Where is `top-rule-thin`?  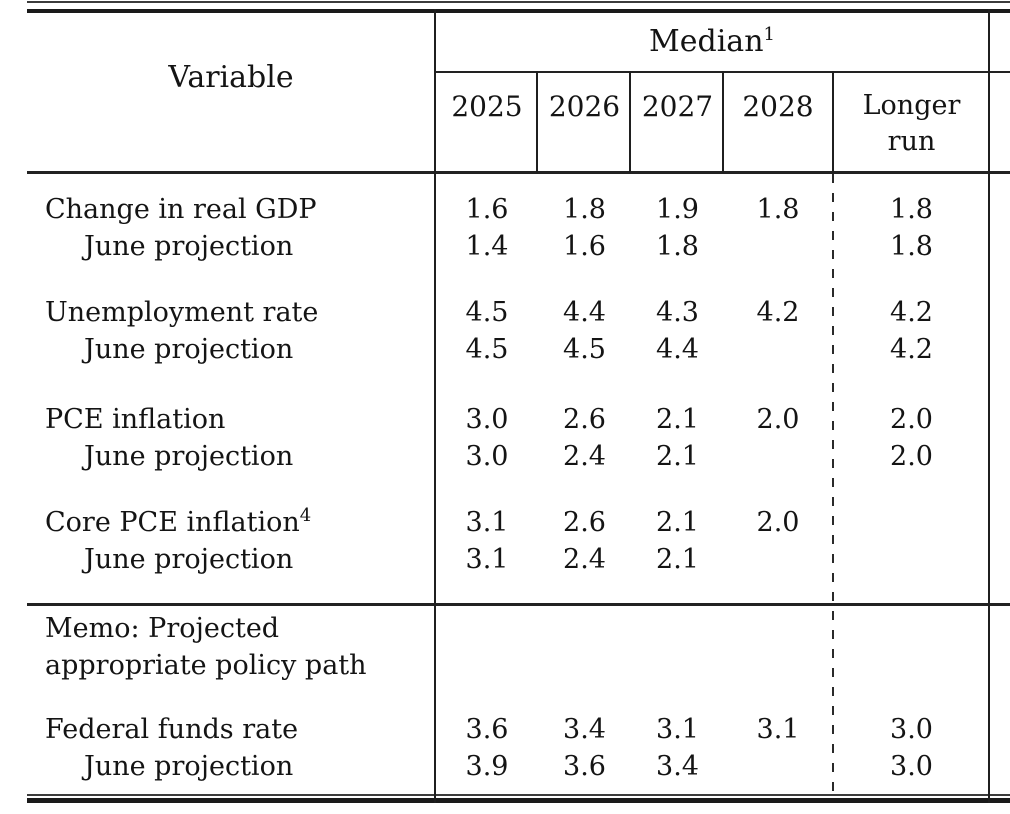
top-rule-thin is located at coordinates (518, 2).